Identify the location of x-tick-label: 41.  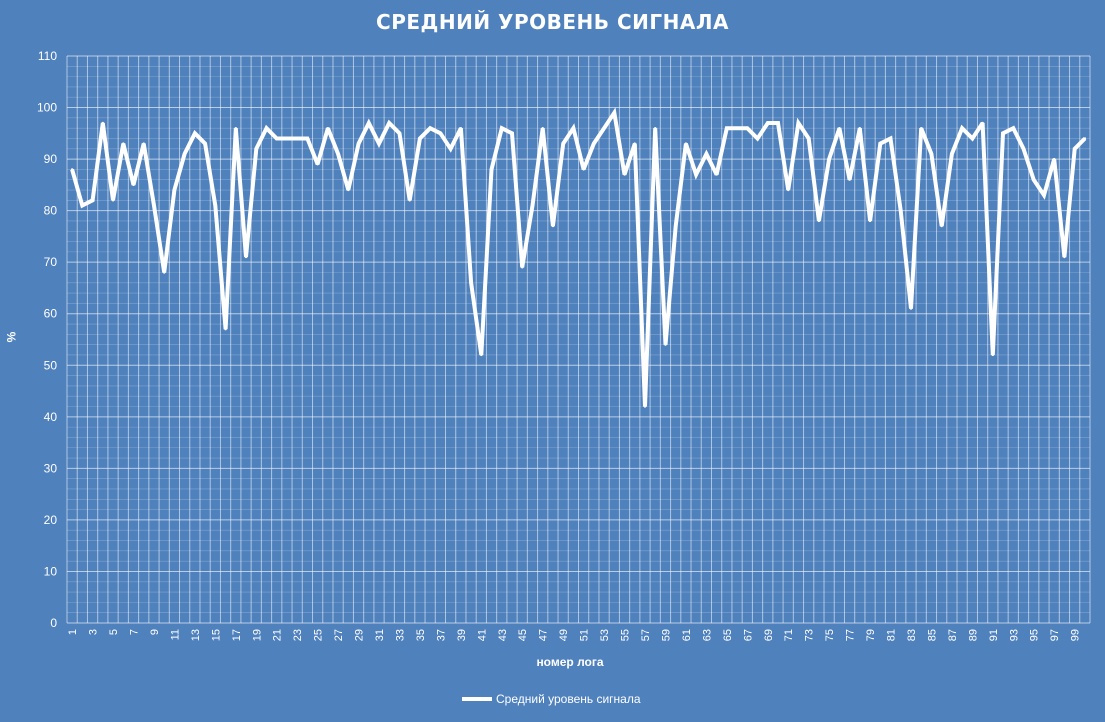
(482, 635).